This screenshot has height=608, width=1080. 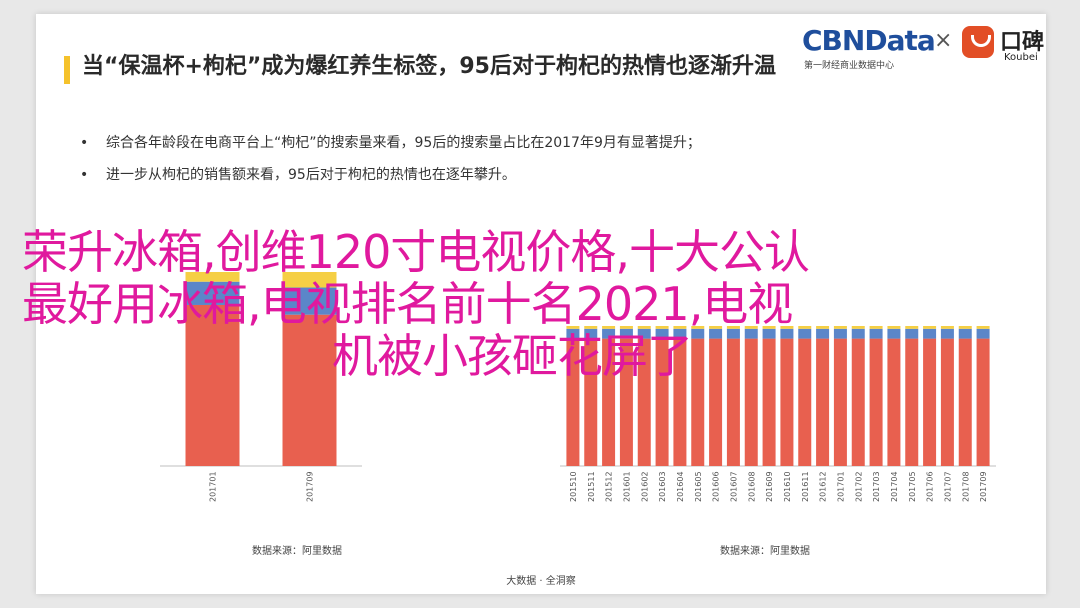 I want to click on chart2-tick-label: 201709, so click(x=983, y=486).